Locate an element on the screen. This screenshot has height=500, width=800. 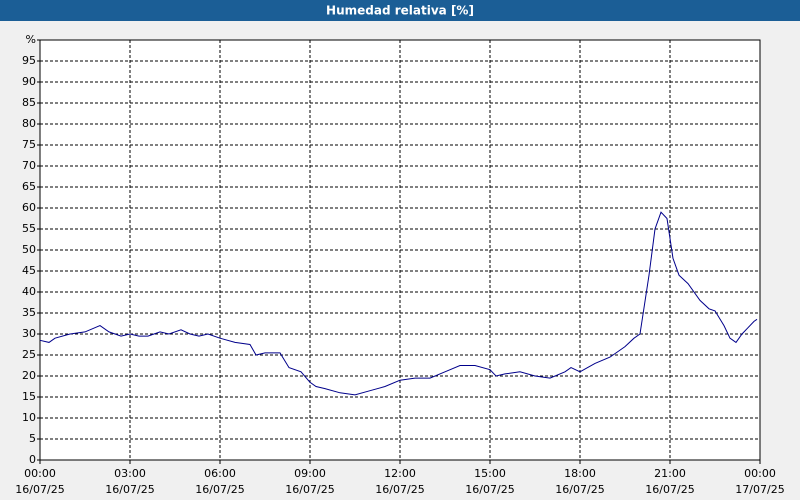
y-tick-label: 25 is located at coordinates (29, 354).